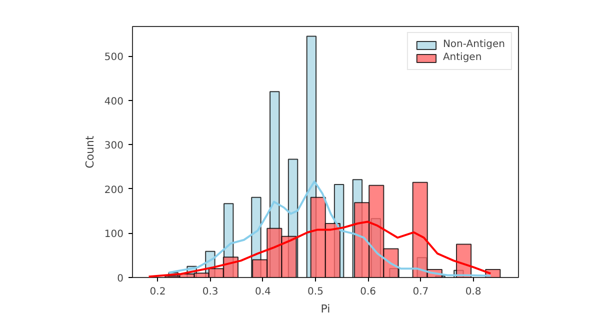 The image size is (616, 320). What do you see at coordinates (210, 292) in the screenshot?
I see `x-tick-label: 0.3` at bounding box center [210, 292].